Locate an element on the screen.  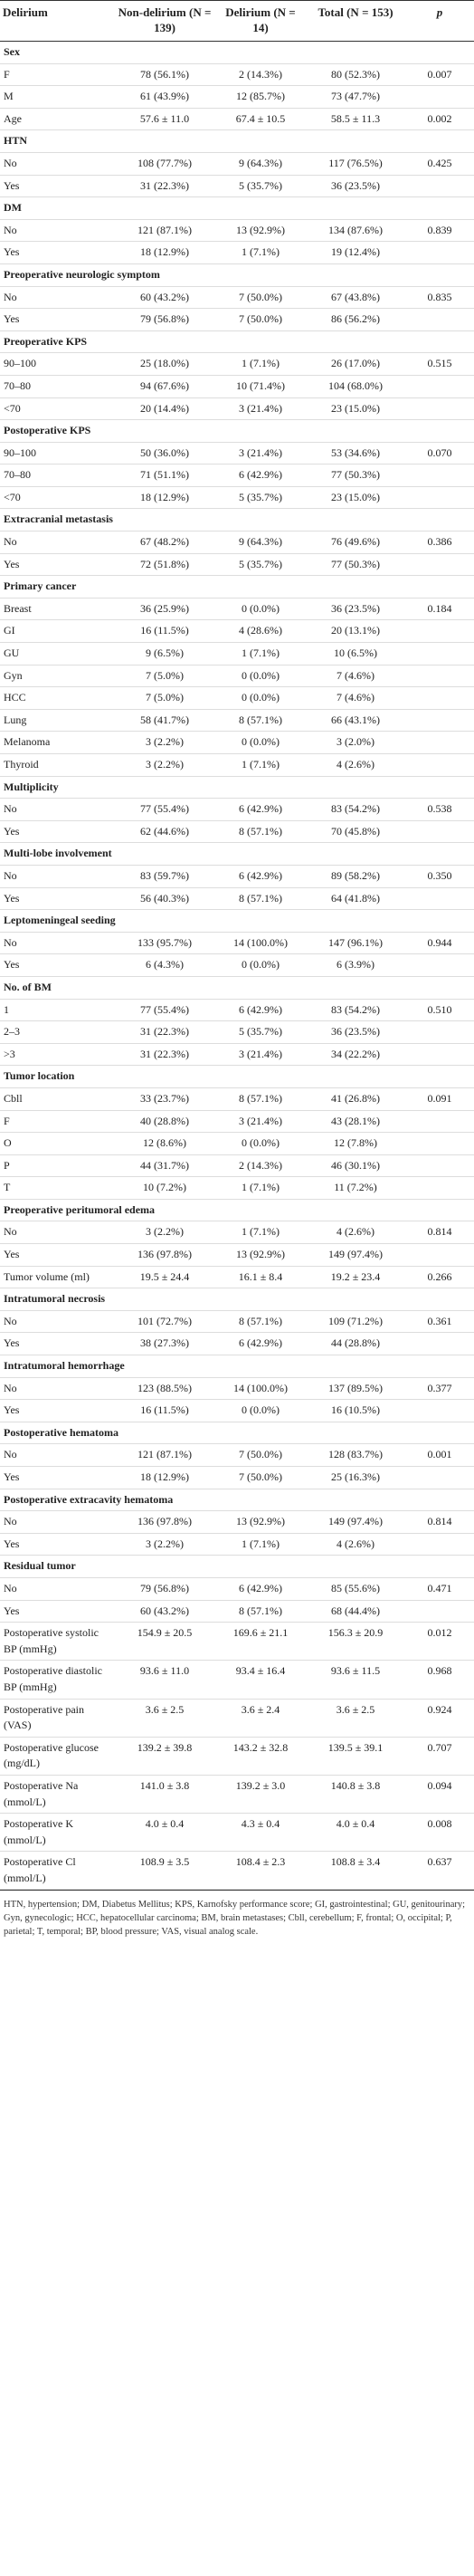
section-label: Intratumoral hemorrhage is located at coordinates (237, 1366).